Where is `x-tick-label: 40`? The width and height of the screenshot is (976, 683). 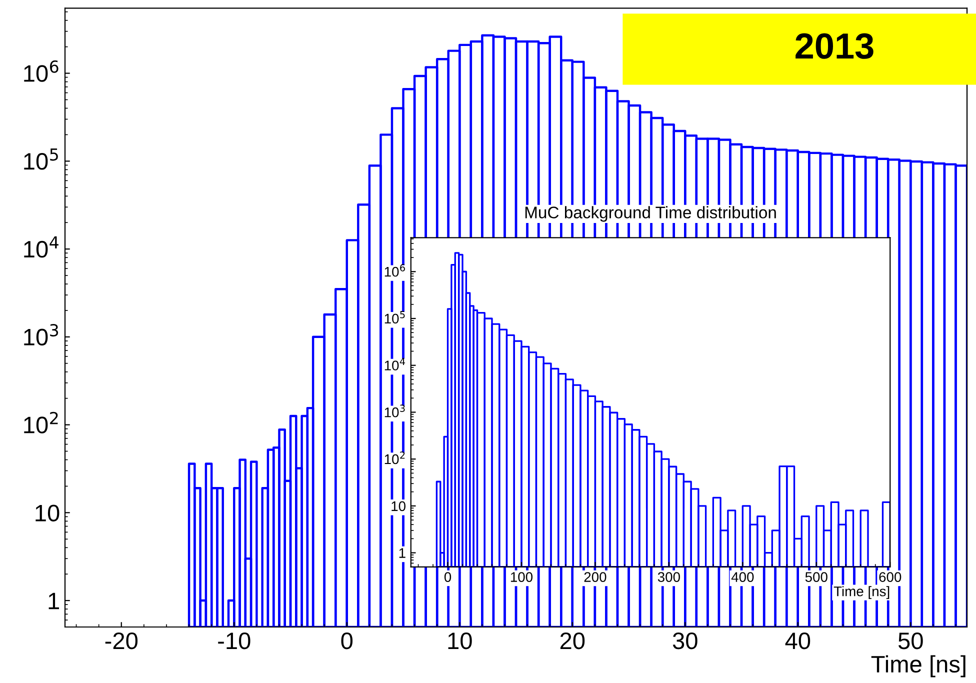 x-tick-label: 40 is located at coordinates (797, 641).